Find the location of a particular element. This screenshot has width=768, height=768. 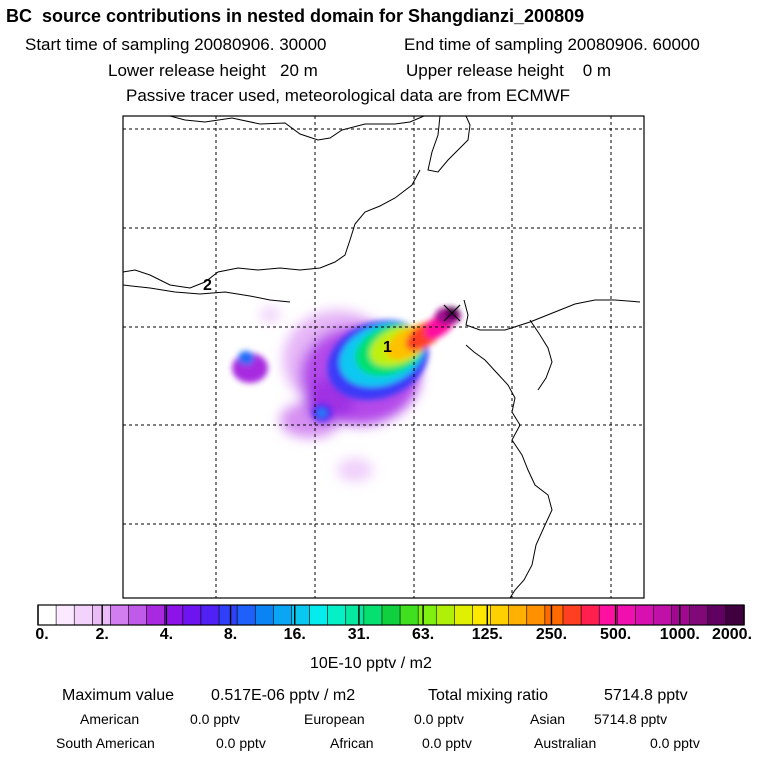

start-time: Start time of sampling 20080906. 30000 is located at coordinates (176, 44).